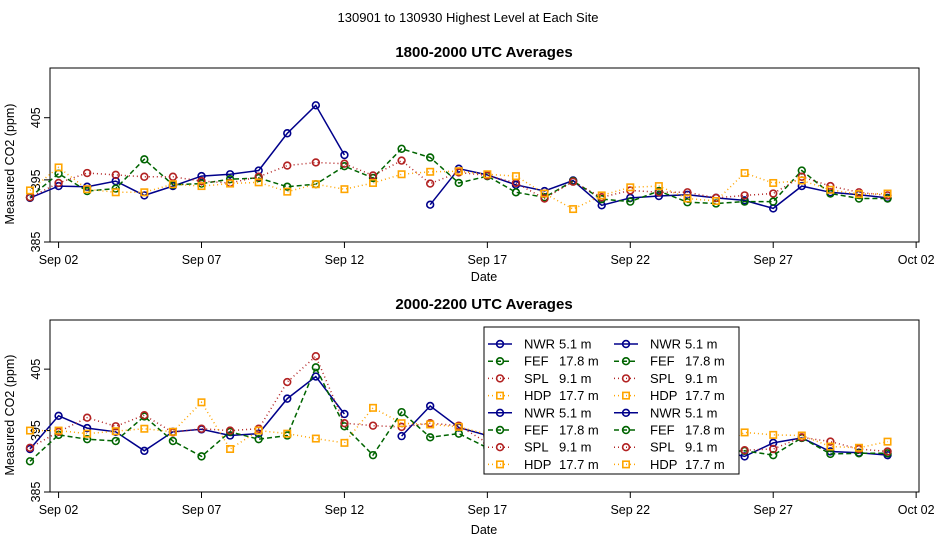  Describe the element at coordinates (630, 260) in the screenshot. I see `x-tick-label: Sep 22` at that location.